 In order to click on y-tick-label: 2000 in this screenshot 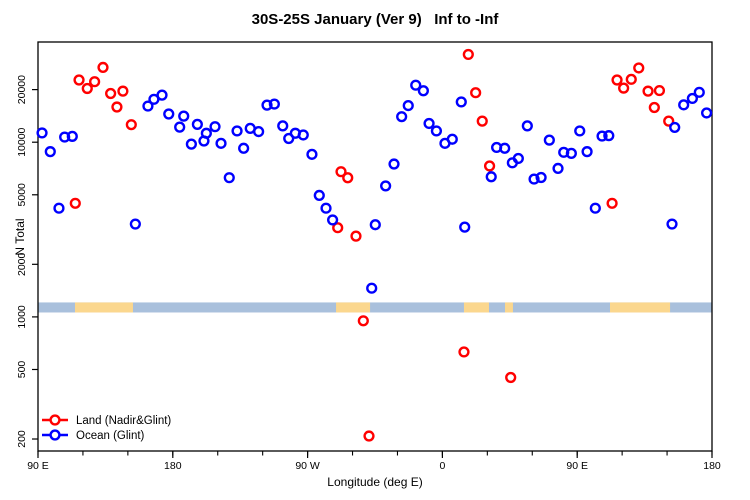, I will do `click(22, 264)`.